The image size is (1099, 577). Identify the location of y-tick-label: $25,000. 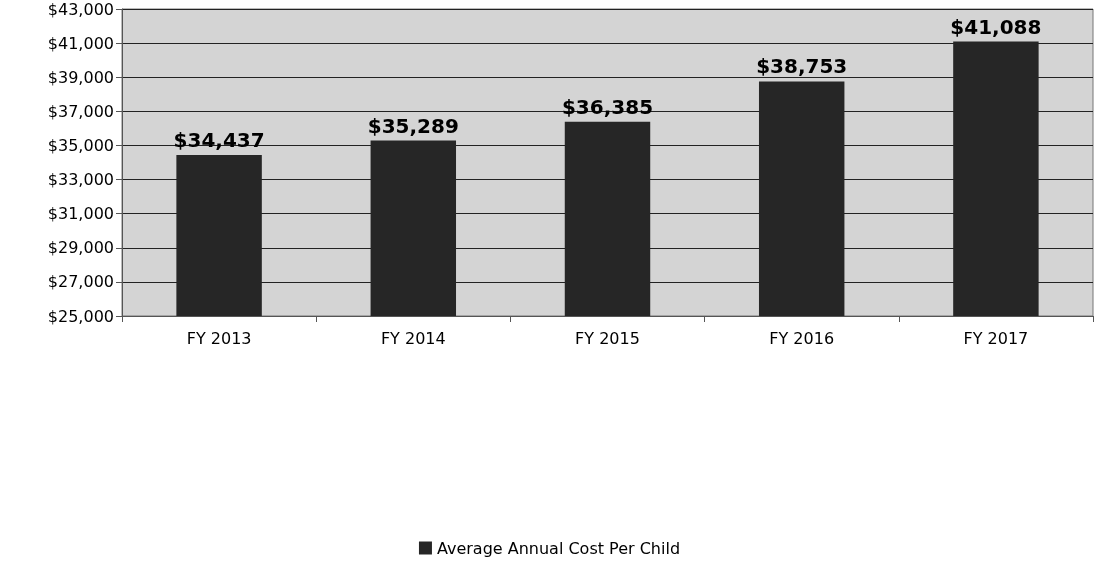
(80, 316).